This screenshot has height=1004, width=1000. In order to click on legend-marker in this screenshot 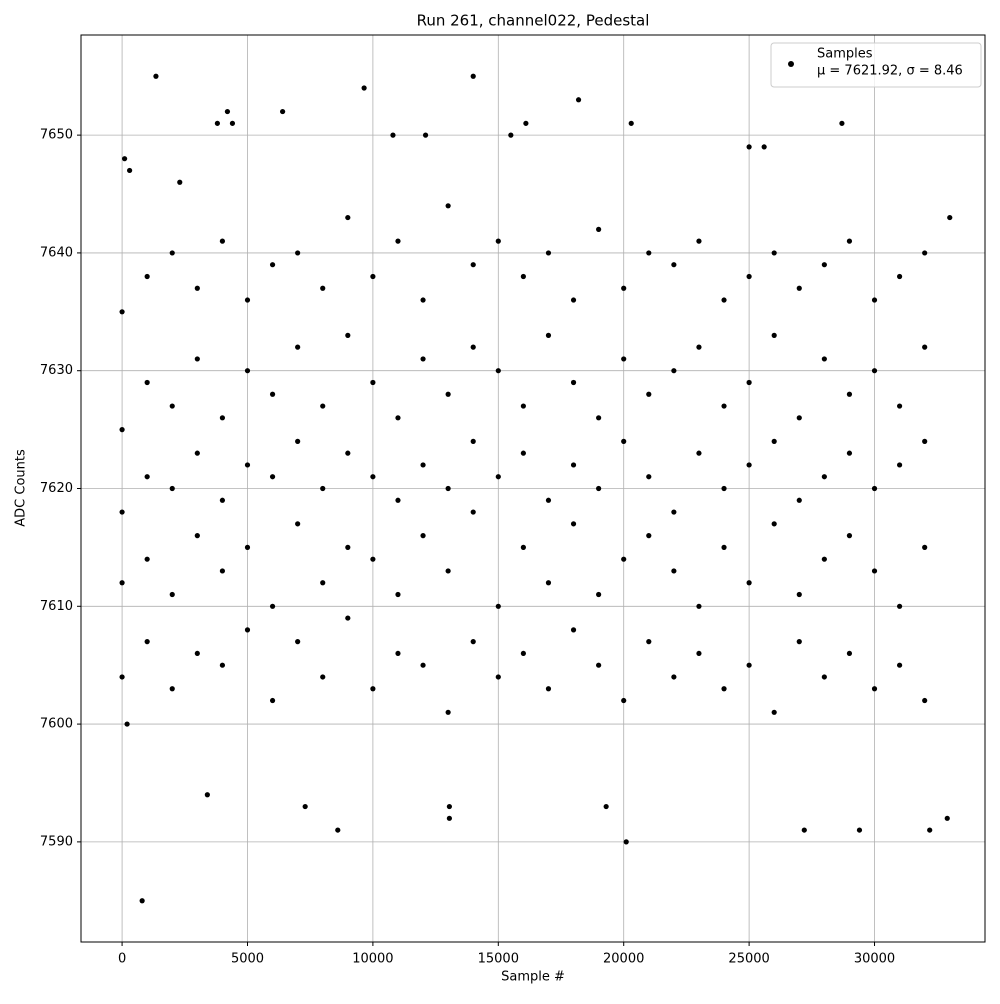, I will do `click(791, 64)`.